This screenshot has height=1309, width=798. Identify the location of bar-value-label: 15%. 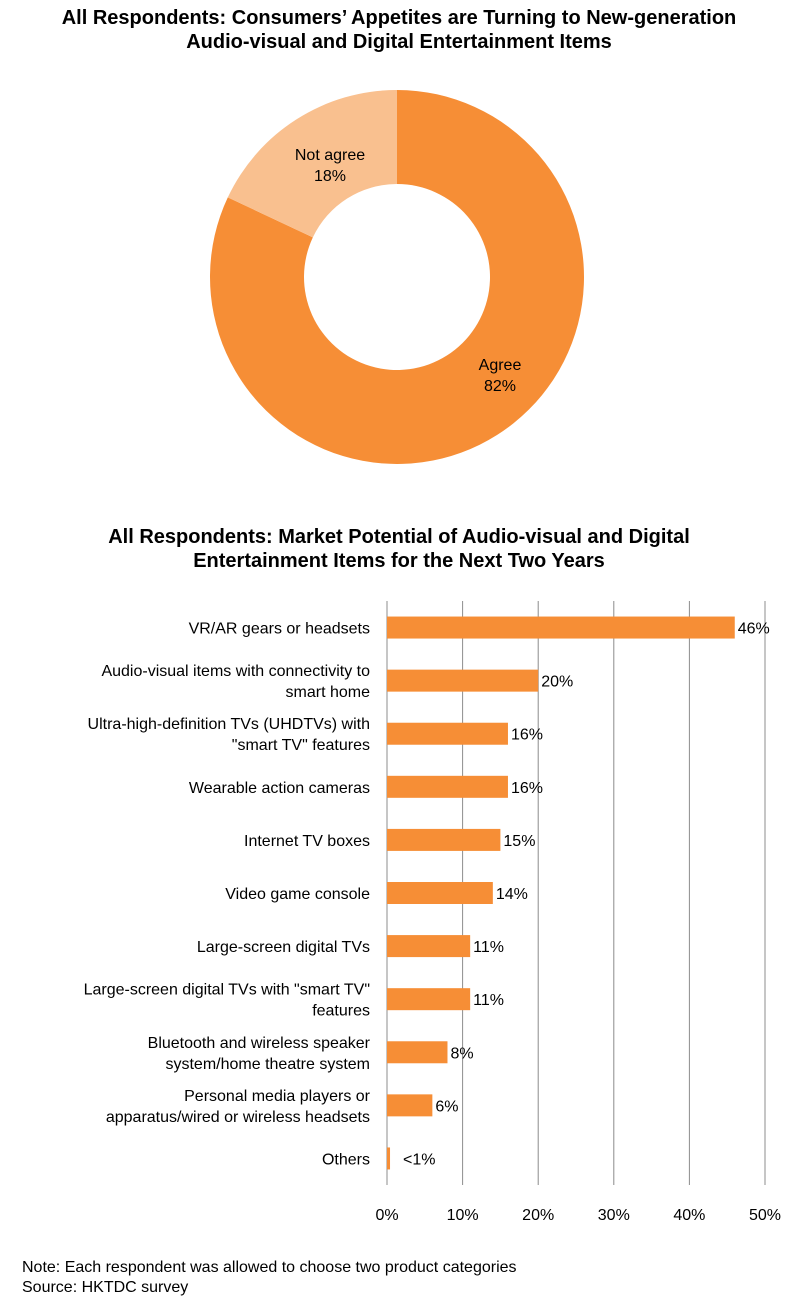
(519, 841).